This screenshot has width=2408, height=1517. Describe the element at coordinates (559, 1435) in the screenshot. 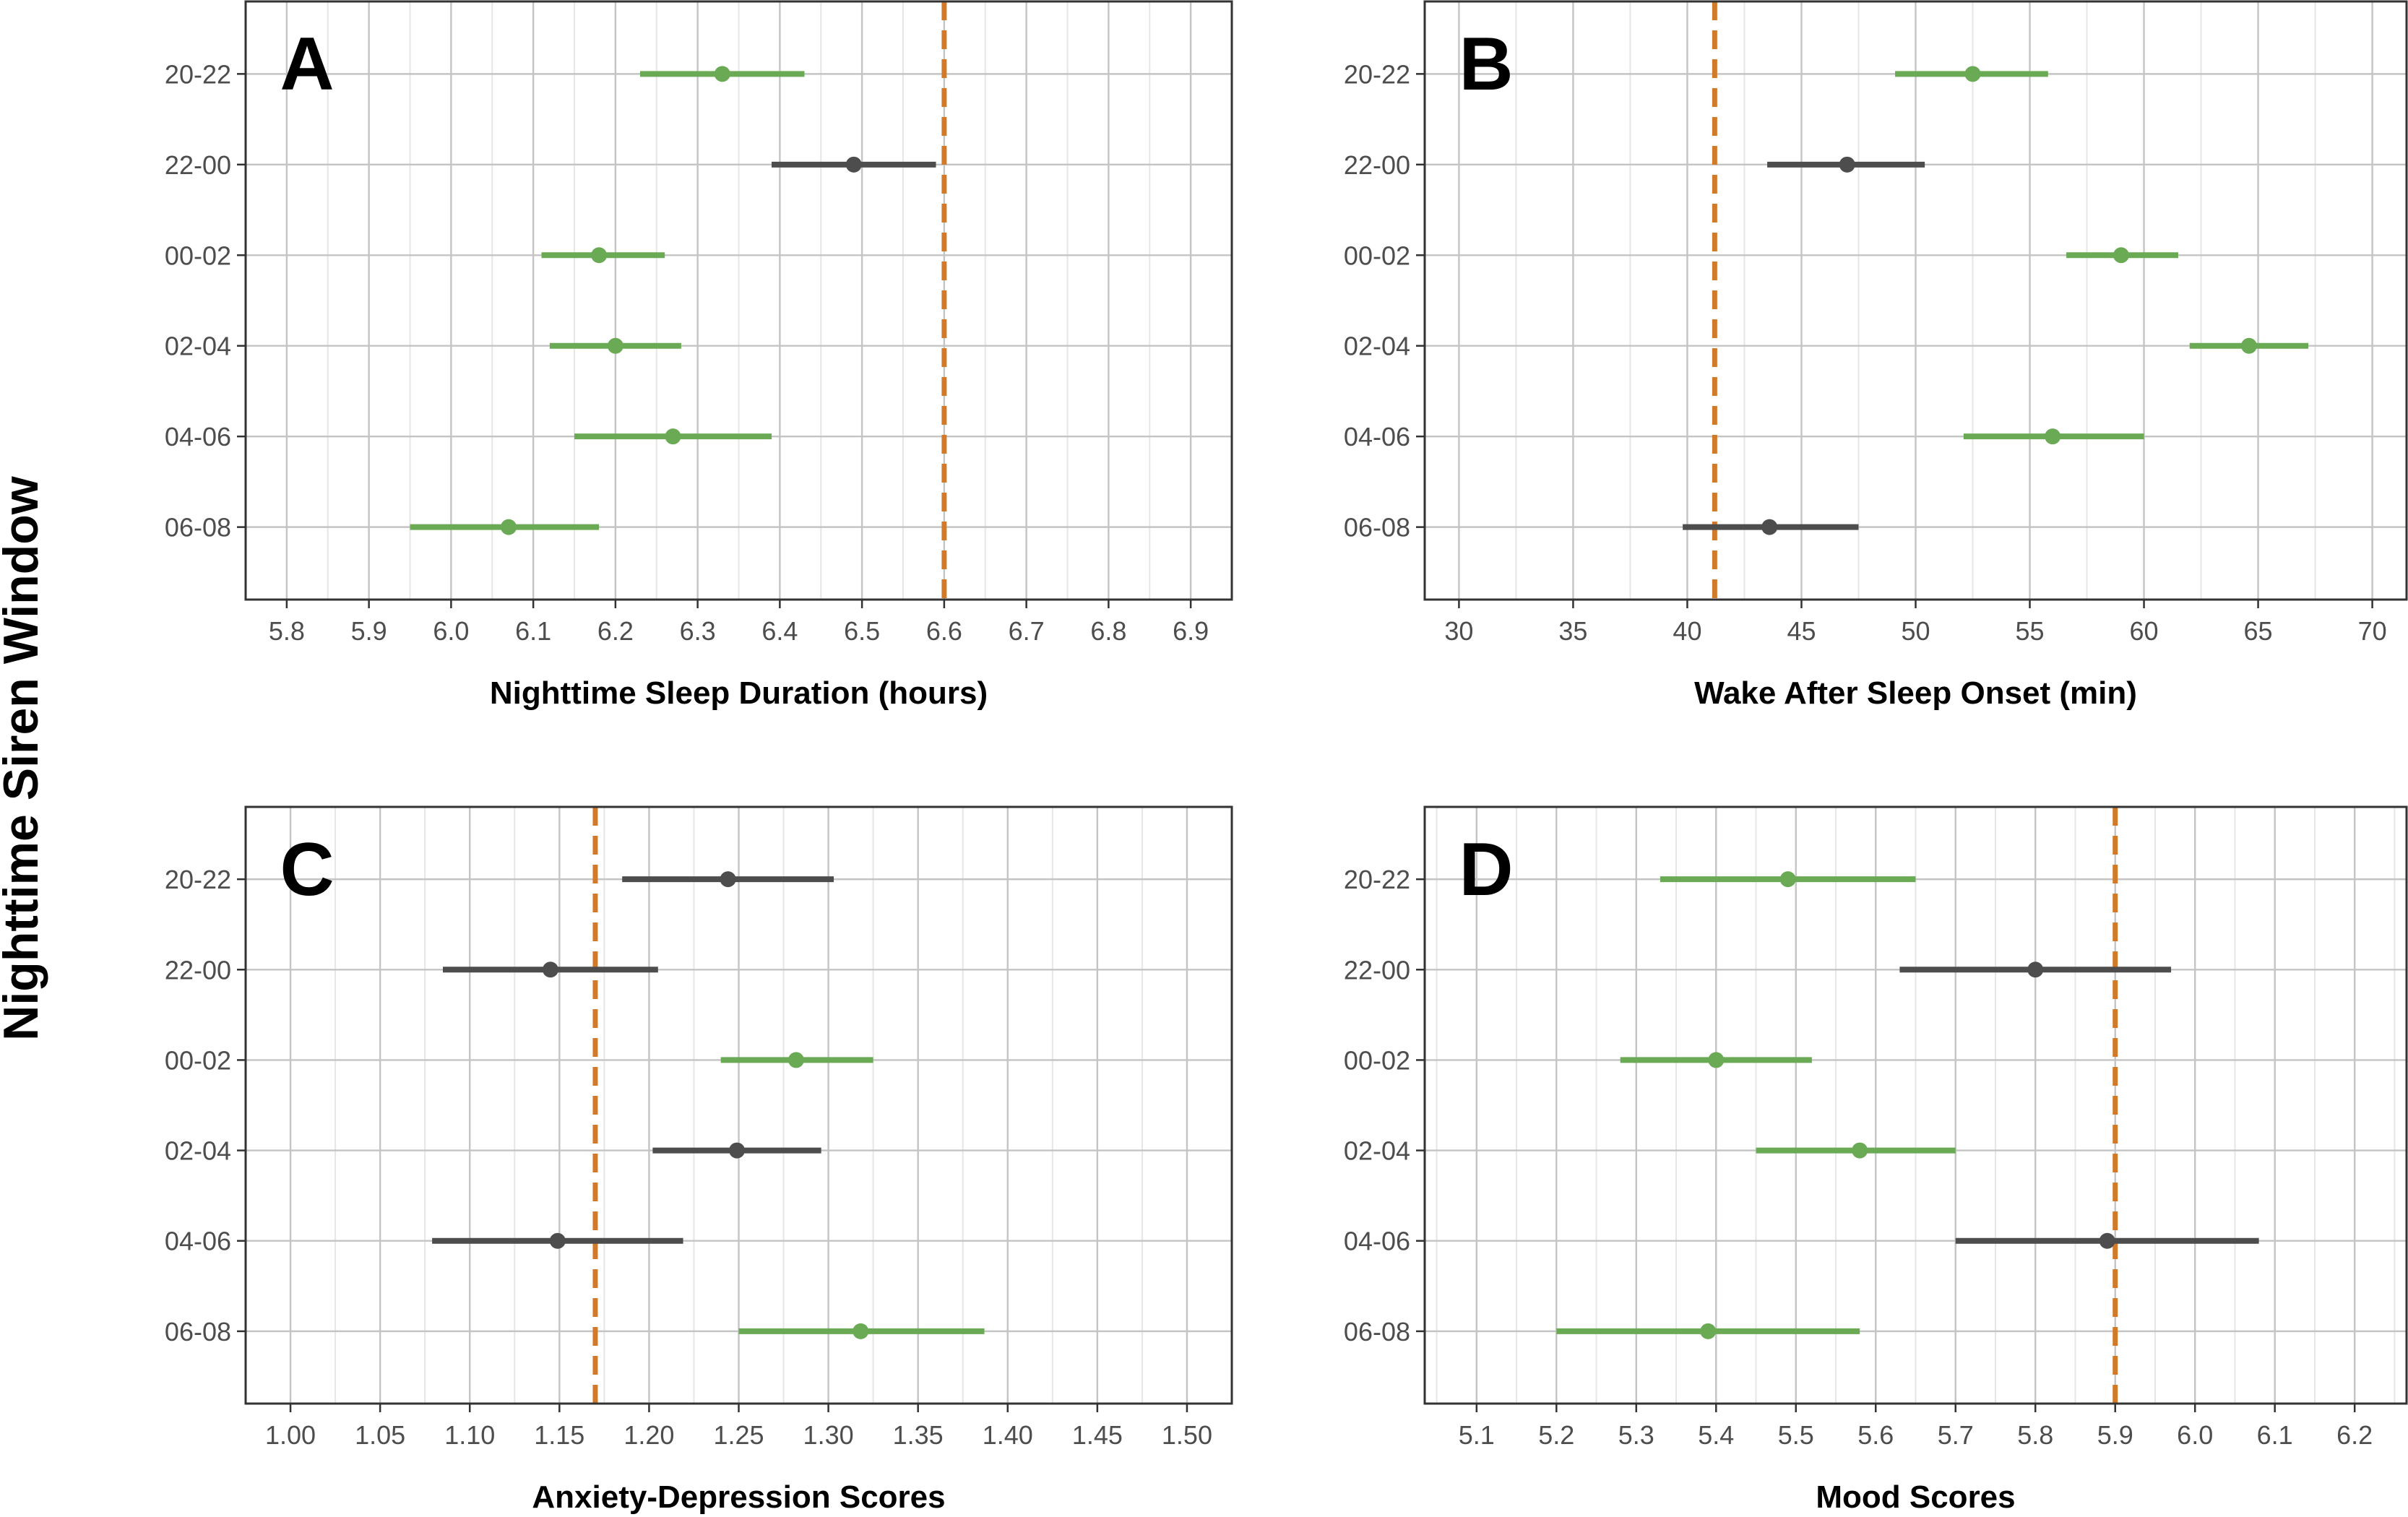

I see `x-tick-label: 1.15` at that location.